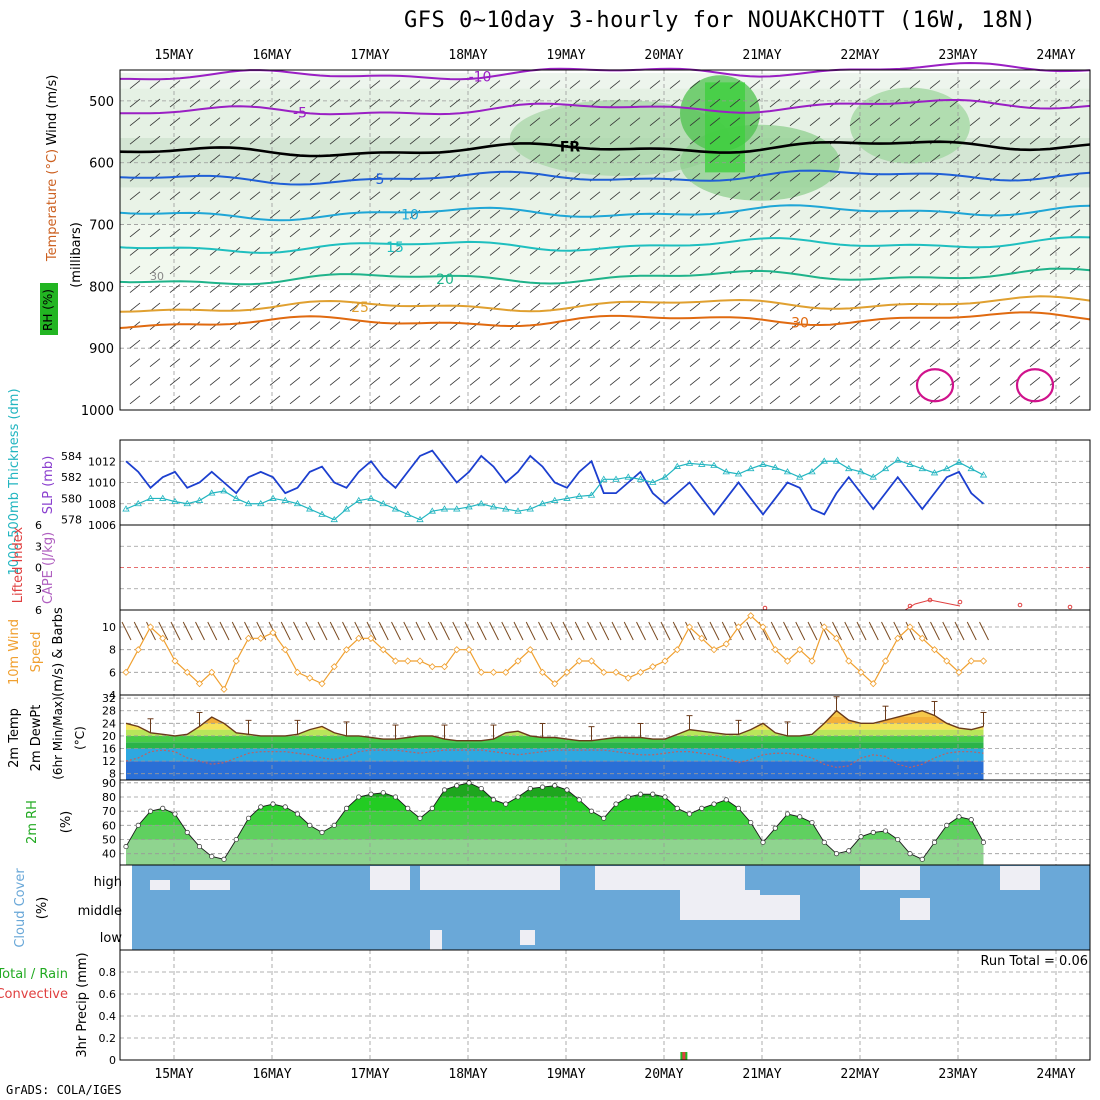 This screenshot has height=1100, width=1100. What do you see at coordinates (36, 652) in the screenshot?
I see `axis-label: Speed` at bounding box center [36, 652].